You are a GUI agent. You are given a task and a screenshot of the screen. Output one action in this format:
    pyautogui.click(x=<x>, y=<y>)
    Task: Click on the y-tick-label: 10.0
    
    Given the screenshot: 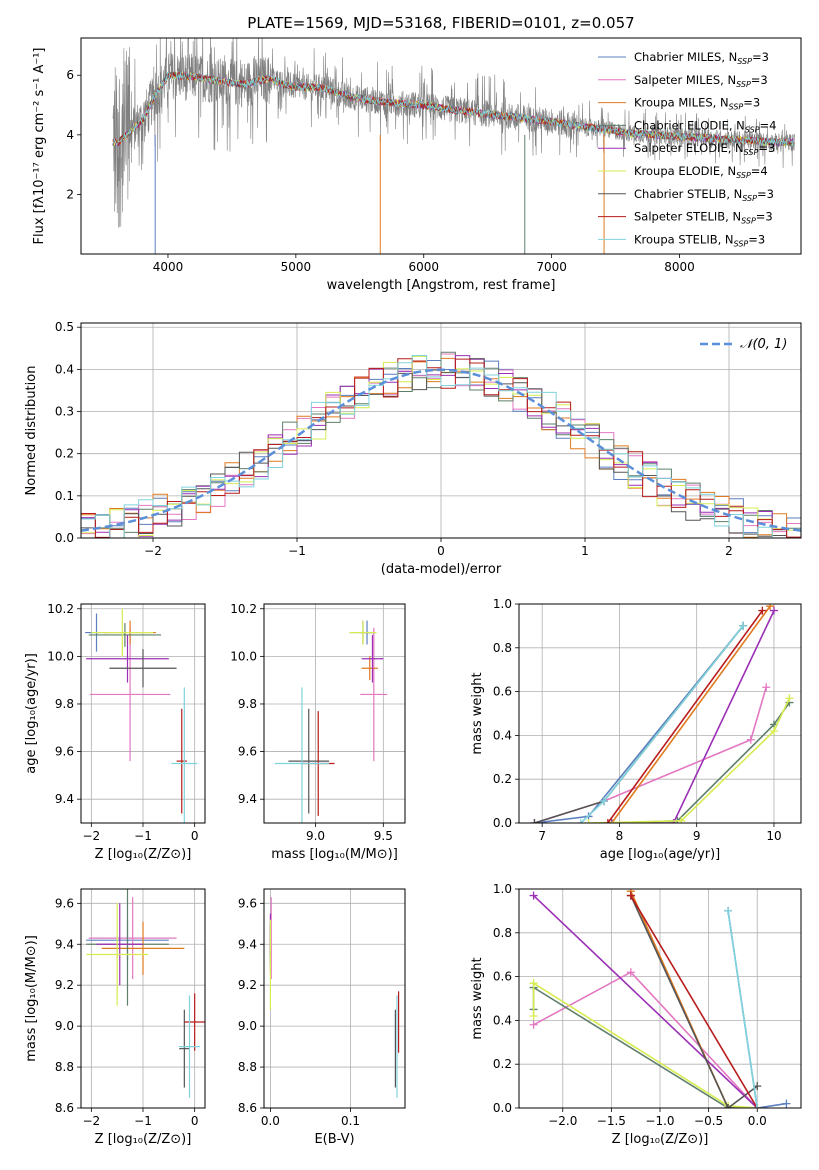 What is the action you would take?
    pyautogui.click(x=60, y=656)
    